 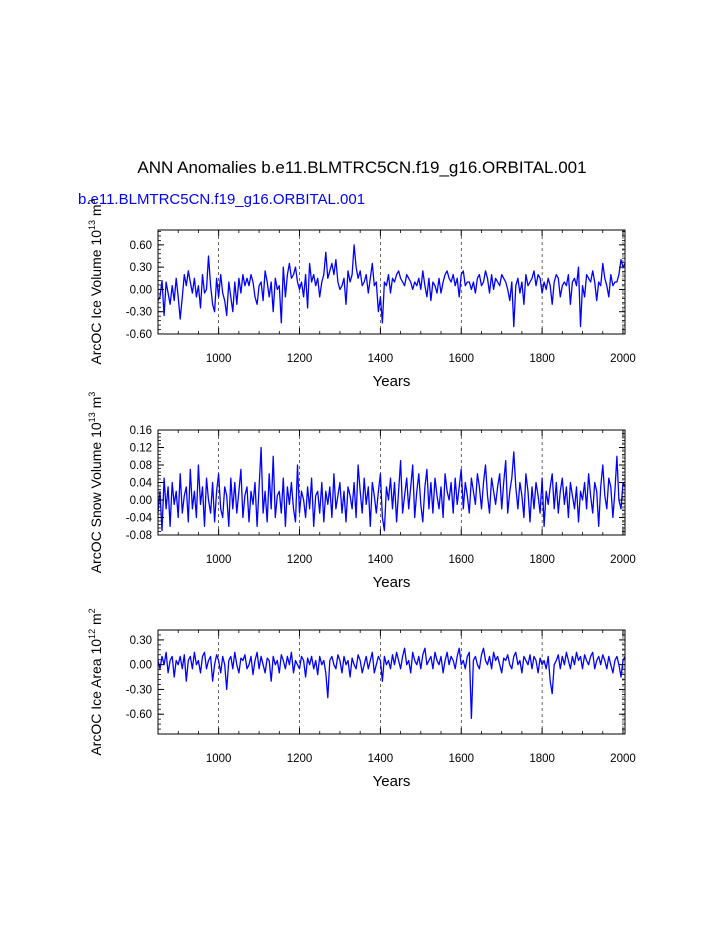 What do you see at coordinates (141, 246) in the screenshot?
I see `y-tick-label: 0.60` at bounding box center [141, 246].